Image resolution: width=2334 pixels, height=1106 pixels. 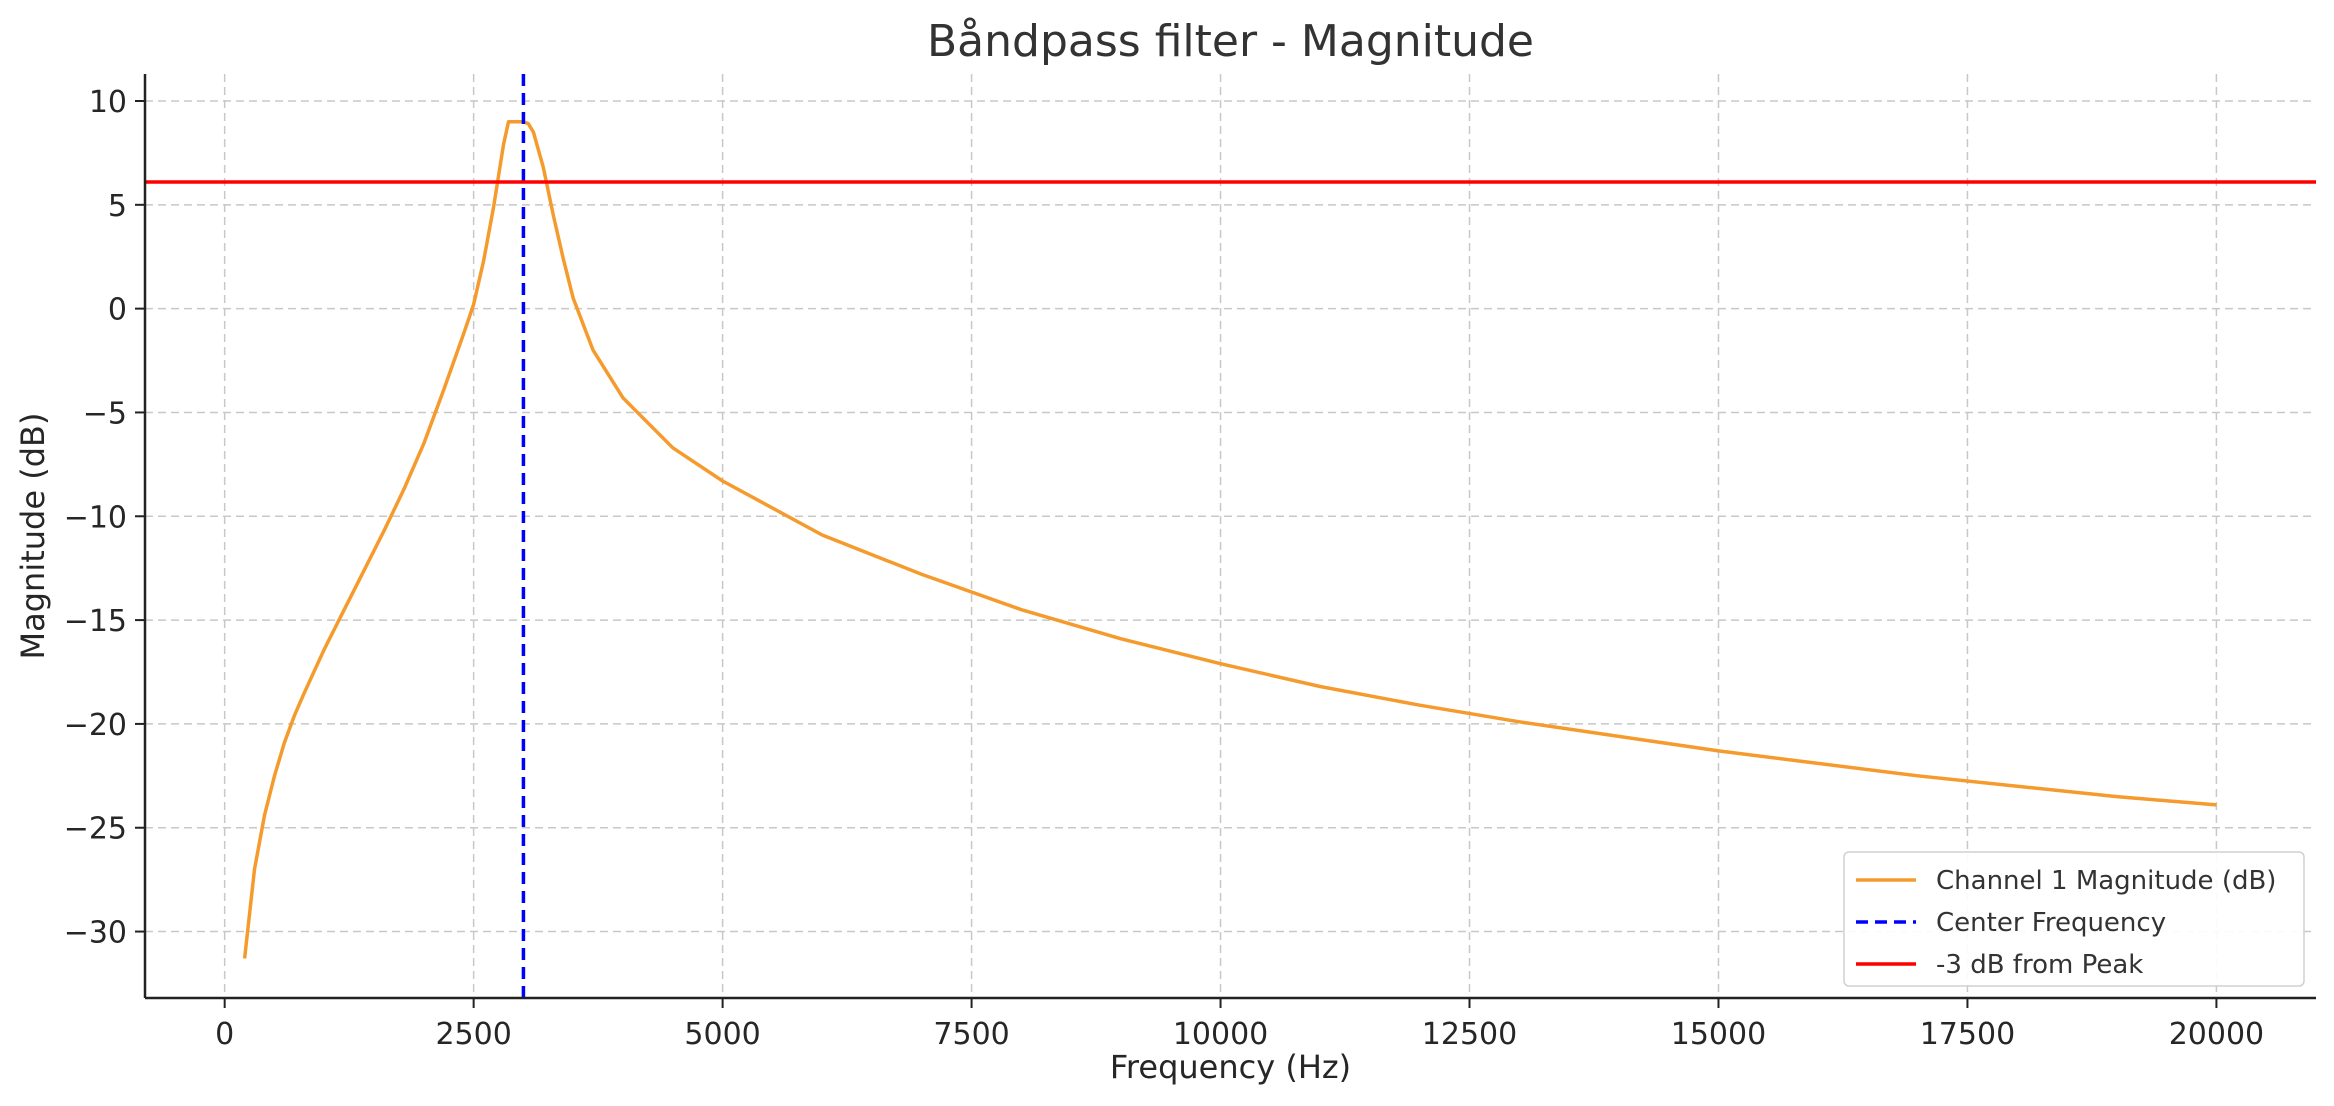 What do you see at coordinates (1230, 41) in the screenshot?
I see `chart-title: Båndpass filter - Magnitude` at bounding box center [1230, 41].